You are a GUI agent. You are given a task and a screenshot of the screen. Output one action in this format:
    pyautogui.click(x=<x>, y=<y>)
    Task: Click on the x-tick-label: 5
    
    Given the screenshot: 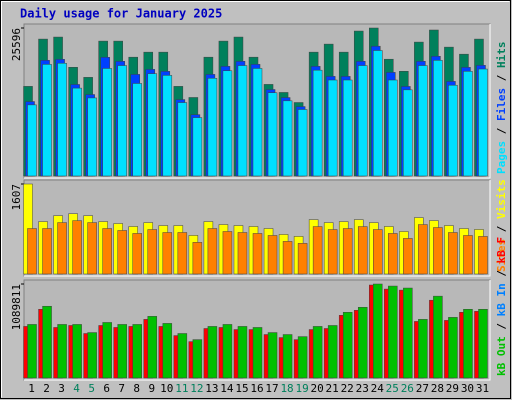 What is the action you would take?
    pyautogui.click(x=91, y=388)
    